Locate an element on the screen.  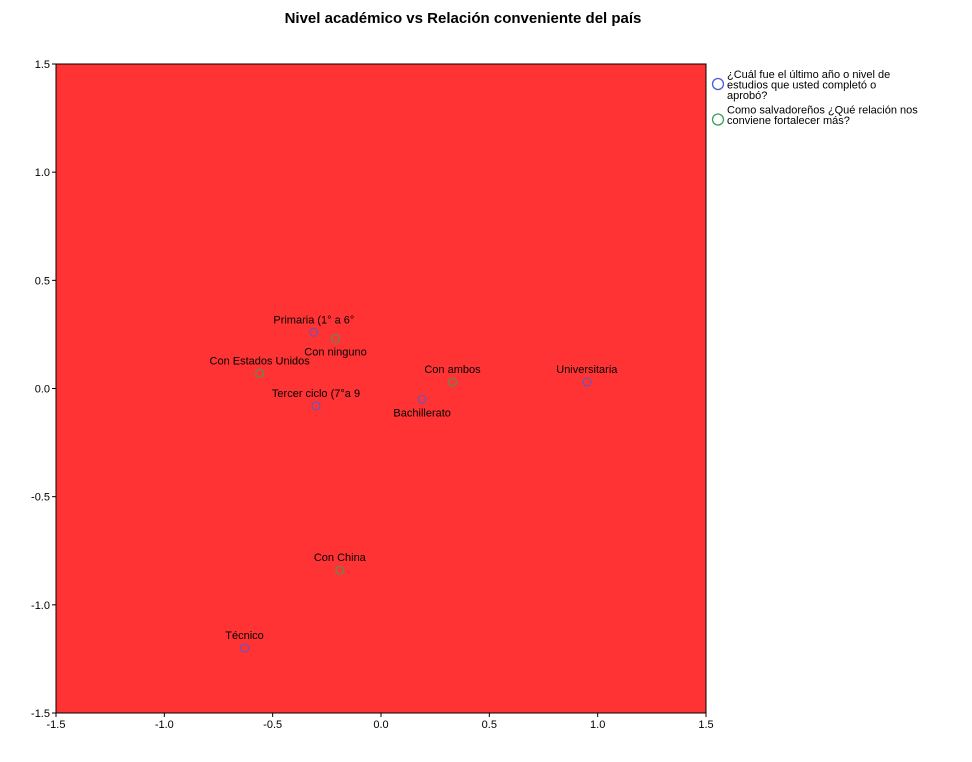
legend-label: Como salvadoreños ¿Qué relación nos is located at coordinates (822, 111).